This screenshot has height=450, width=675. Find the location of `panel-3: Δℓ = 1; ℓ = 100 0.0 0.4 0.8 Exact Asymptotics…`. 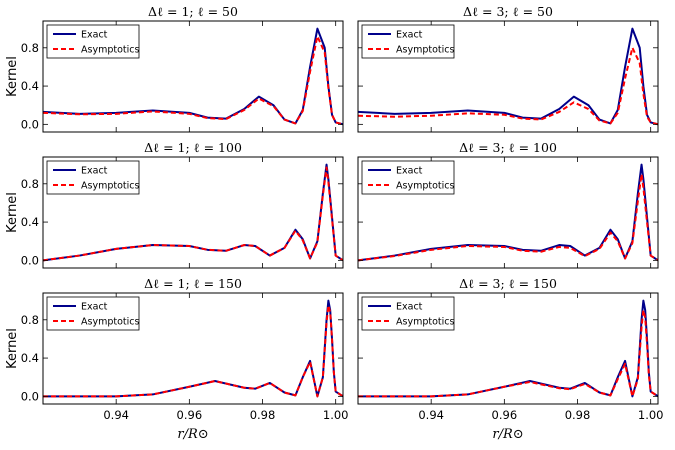

panel-3: Δℓ = 1; ℓ = 100 0.0 0.4 0.8 Exact Asymptotics… is located at coordinates (174, 204).